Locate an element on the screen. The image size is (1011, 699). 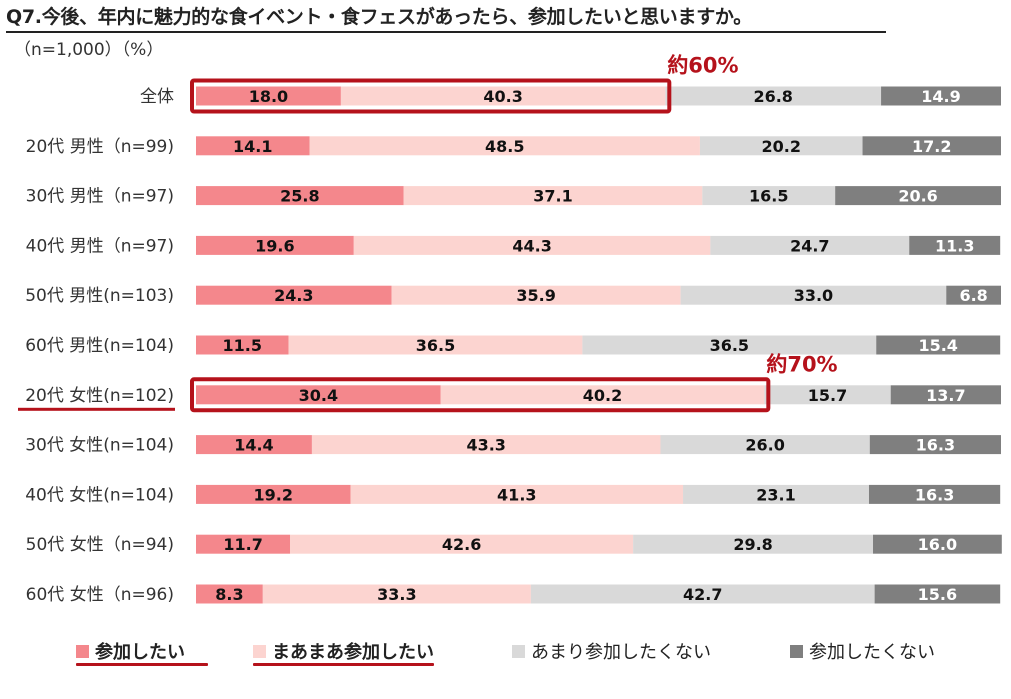
data-label: 26.0 is located at coordinates (764, 445).